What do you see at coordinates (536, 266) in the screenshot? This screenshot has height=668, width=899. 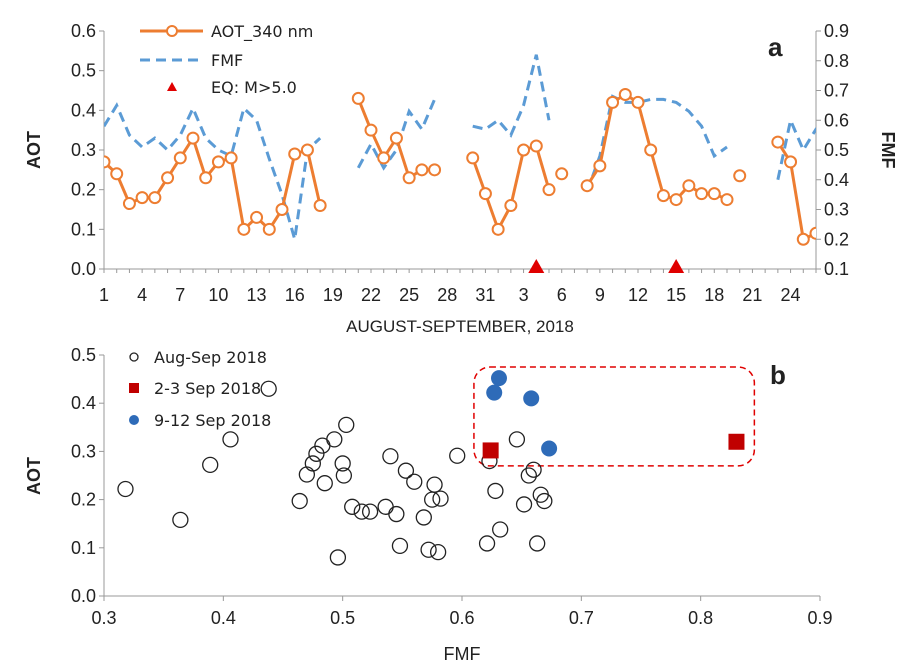 I see `earthquake-marker` at bounding box center [536, 266].